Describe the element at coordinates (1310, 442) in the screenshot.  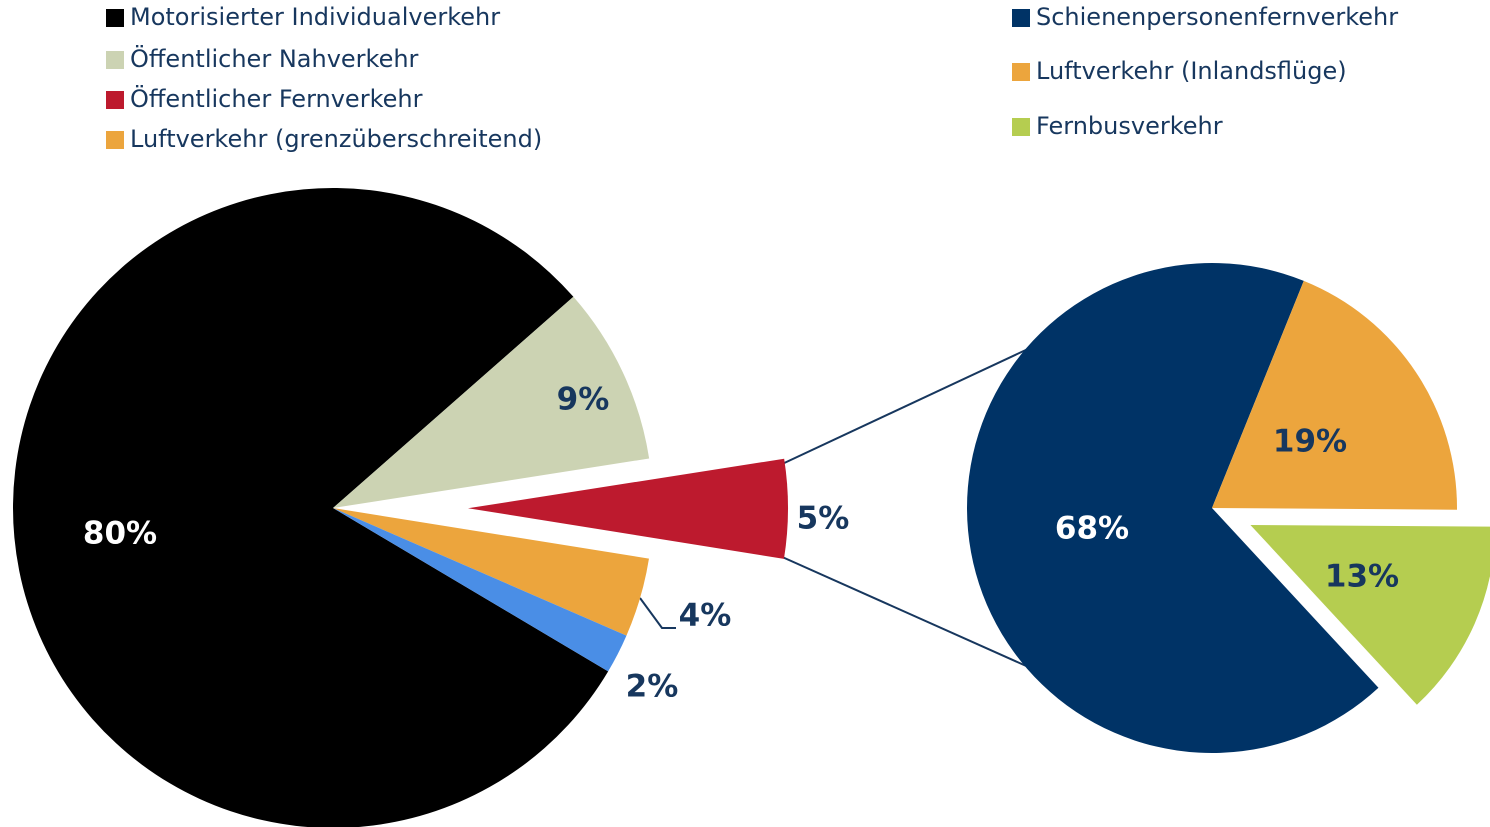
I see `data-label: 19%` at that location.